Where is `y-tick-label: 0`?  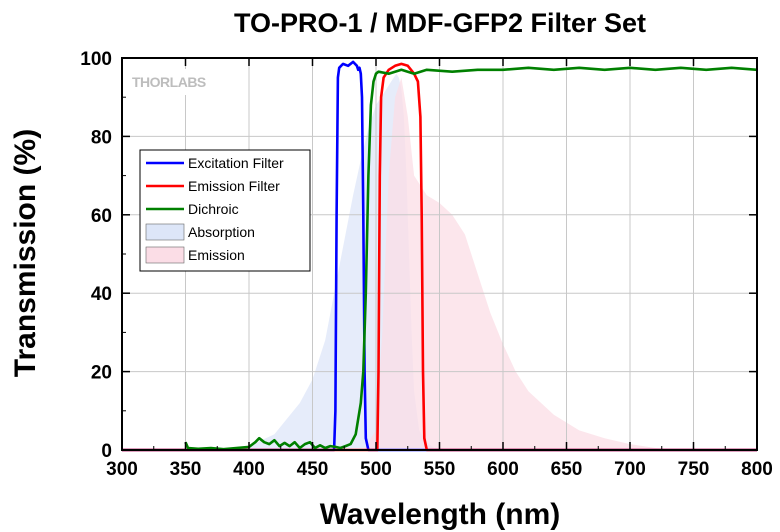 y-tick-label: 0 is located at coordinates (106, 451).